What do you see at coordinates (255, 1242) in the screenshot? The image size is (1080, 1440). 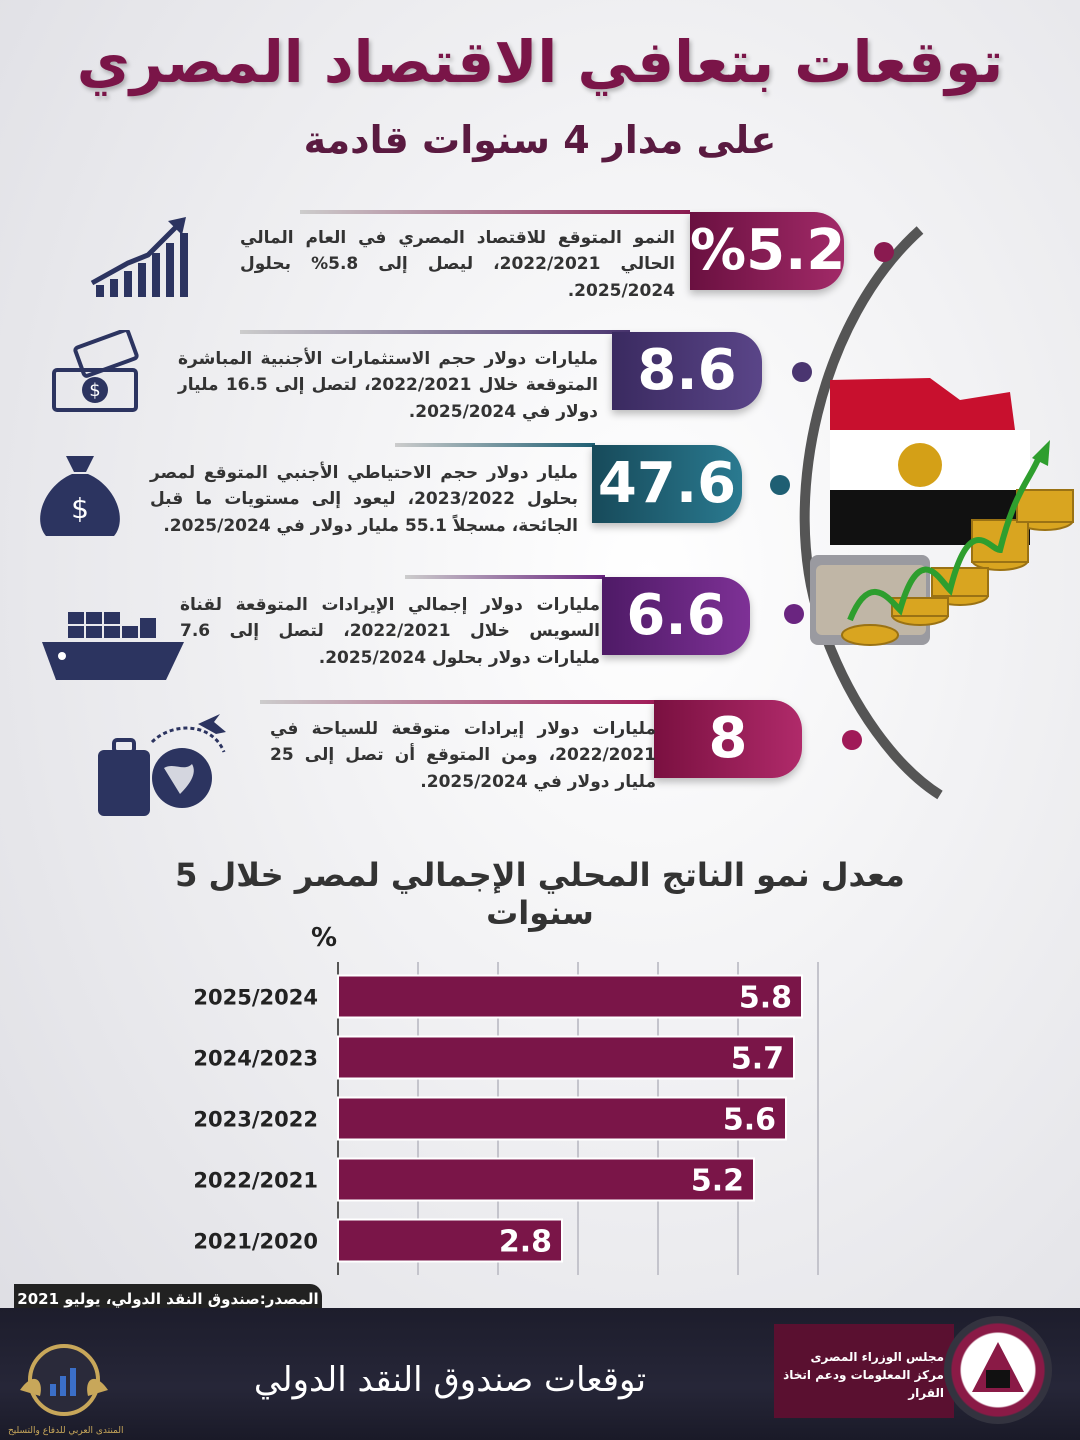 I see `category-label: 2021/2020` at bounding box center [255, 1242].